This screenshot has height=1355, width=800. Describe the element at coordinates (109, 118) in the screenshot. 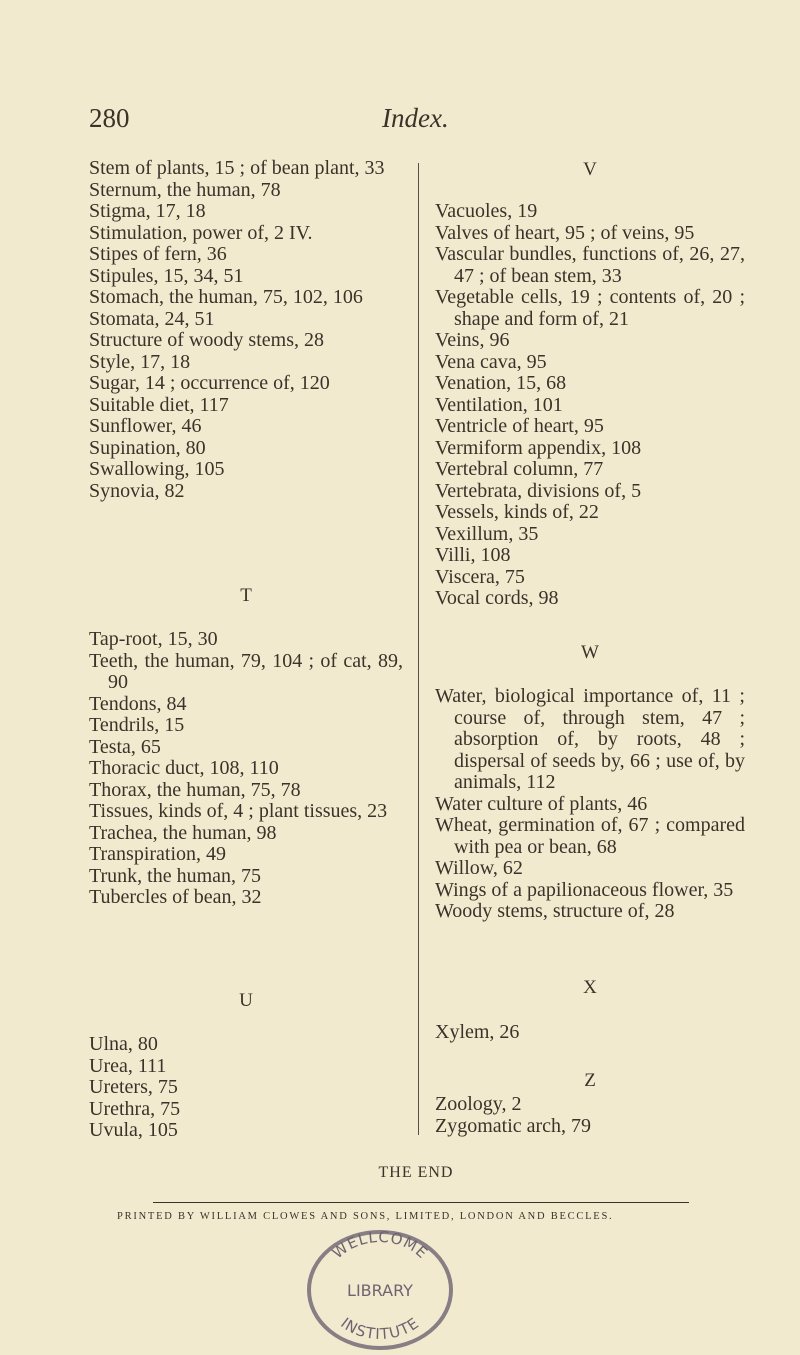

I see `page-number: 280` at that location.